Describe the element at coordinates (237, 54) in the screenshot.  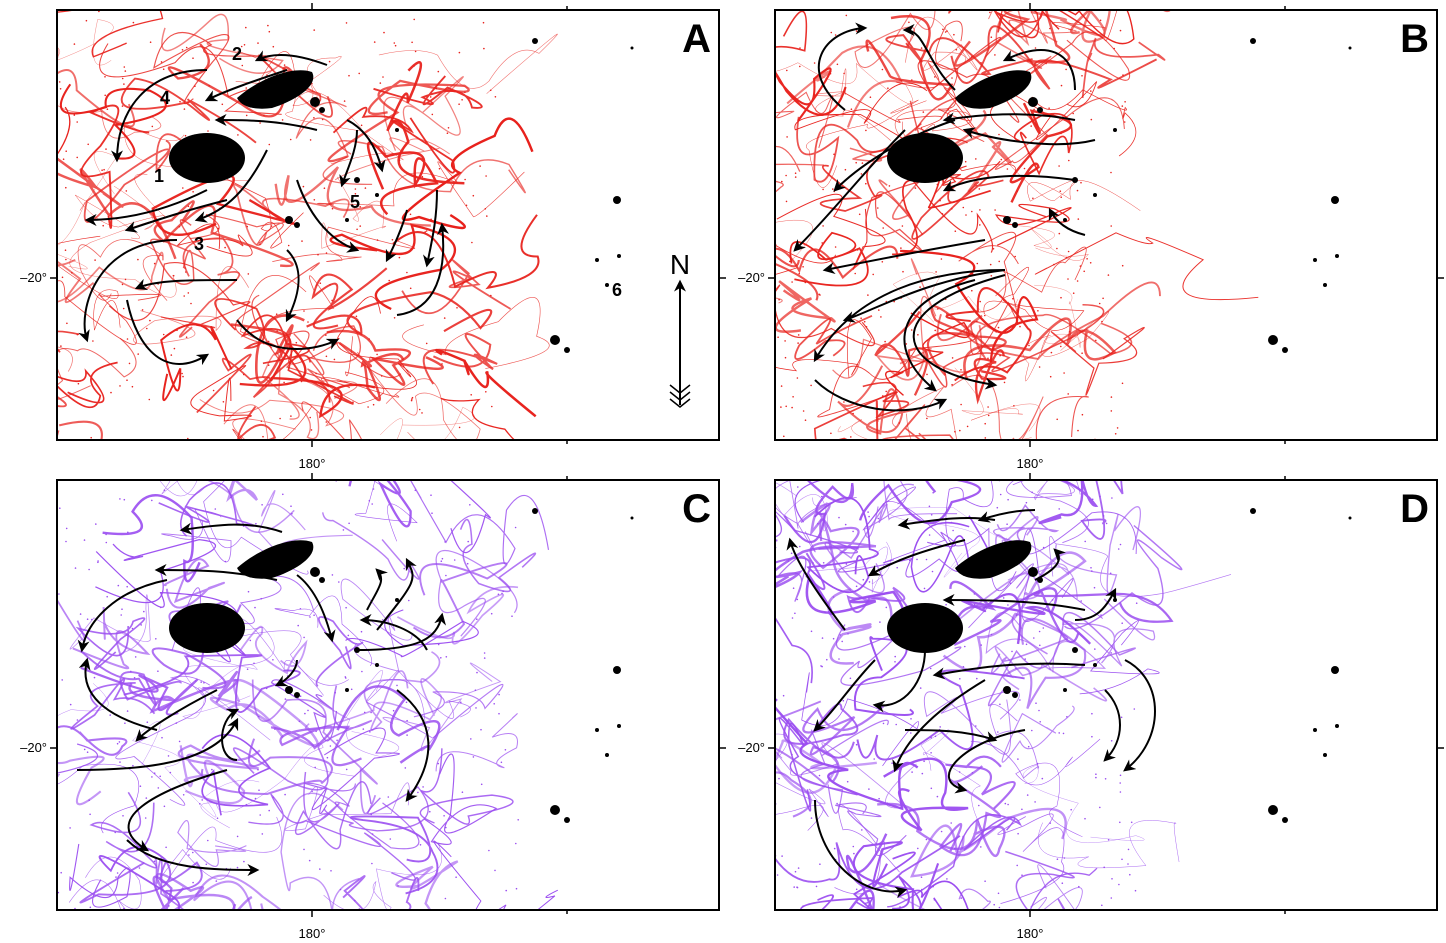
I see `region-number: 2` at that location.